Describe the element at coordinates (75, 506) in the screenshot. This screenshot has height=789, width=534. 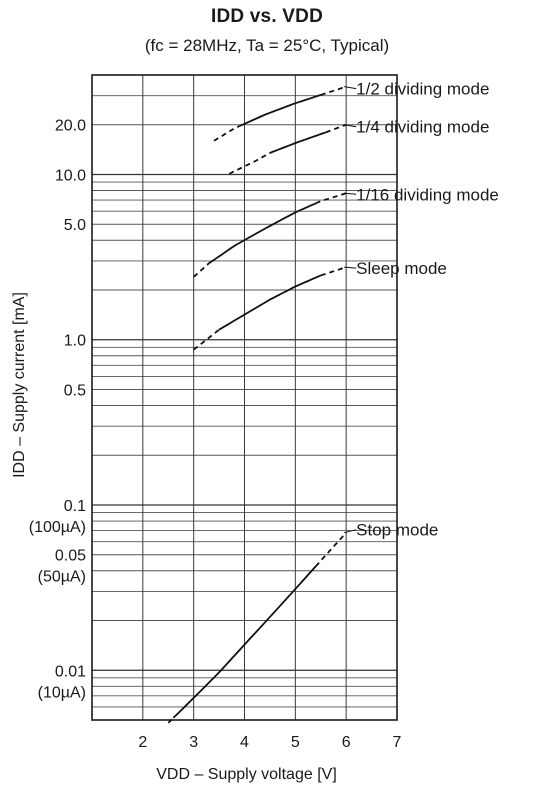
I see `y-tick-label: 0.1` at that location.